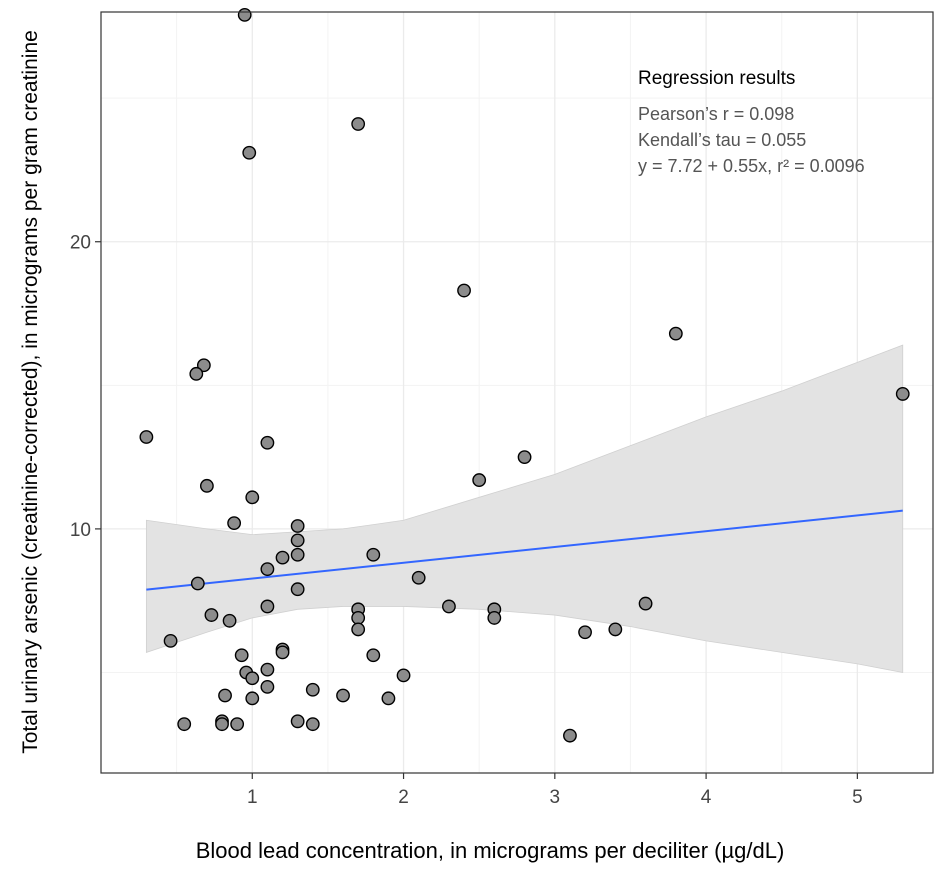 The width and height of the screenshot is (935, 869). I want to click on y-tick-label: 10, so click(80, 530).